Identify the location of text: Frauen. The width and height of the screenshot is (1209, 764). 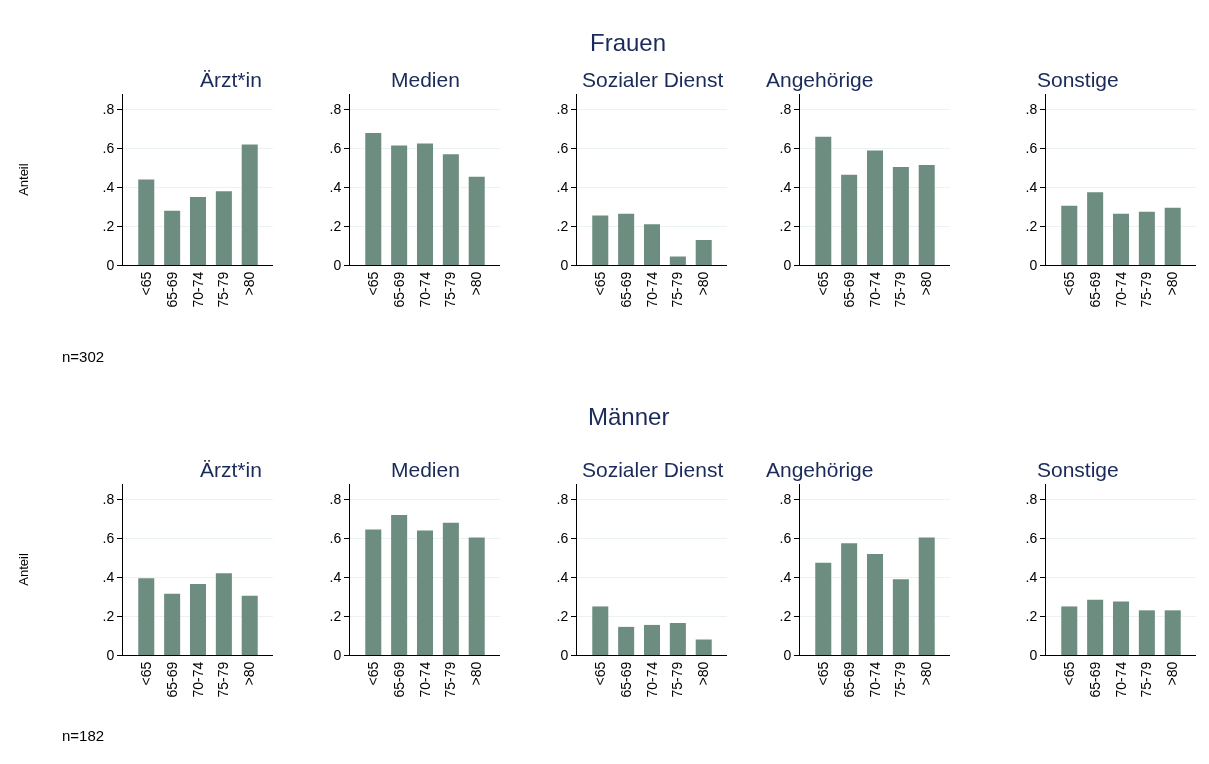
(628, 42).